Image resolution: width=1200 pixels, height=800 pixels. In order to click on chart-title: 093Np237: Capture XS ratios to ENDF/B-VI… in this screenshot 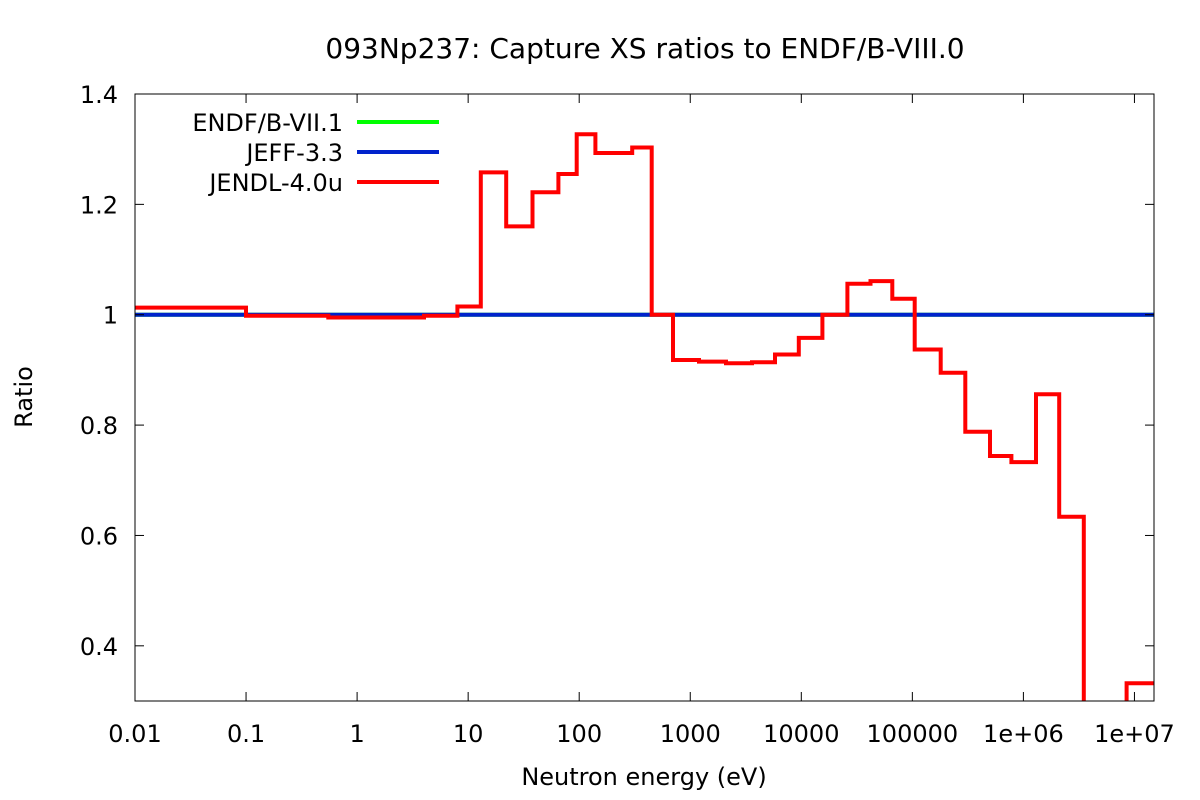, I will do `click(644, 48)`.